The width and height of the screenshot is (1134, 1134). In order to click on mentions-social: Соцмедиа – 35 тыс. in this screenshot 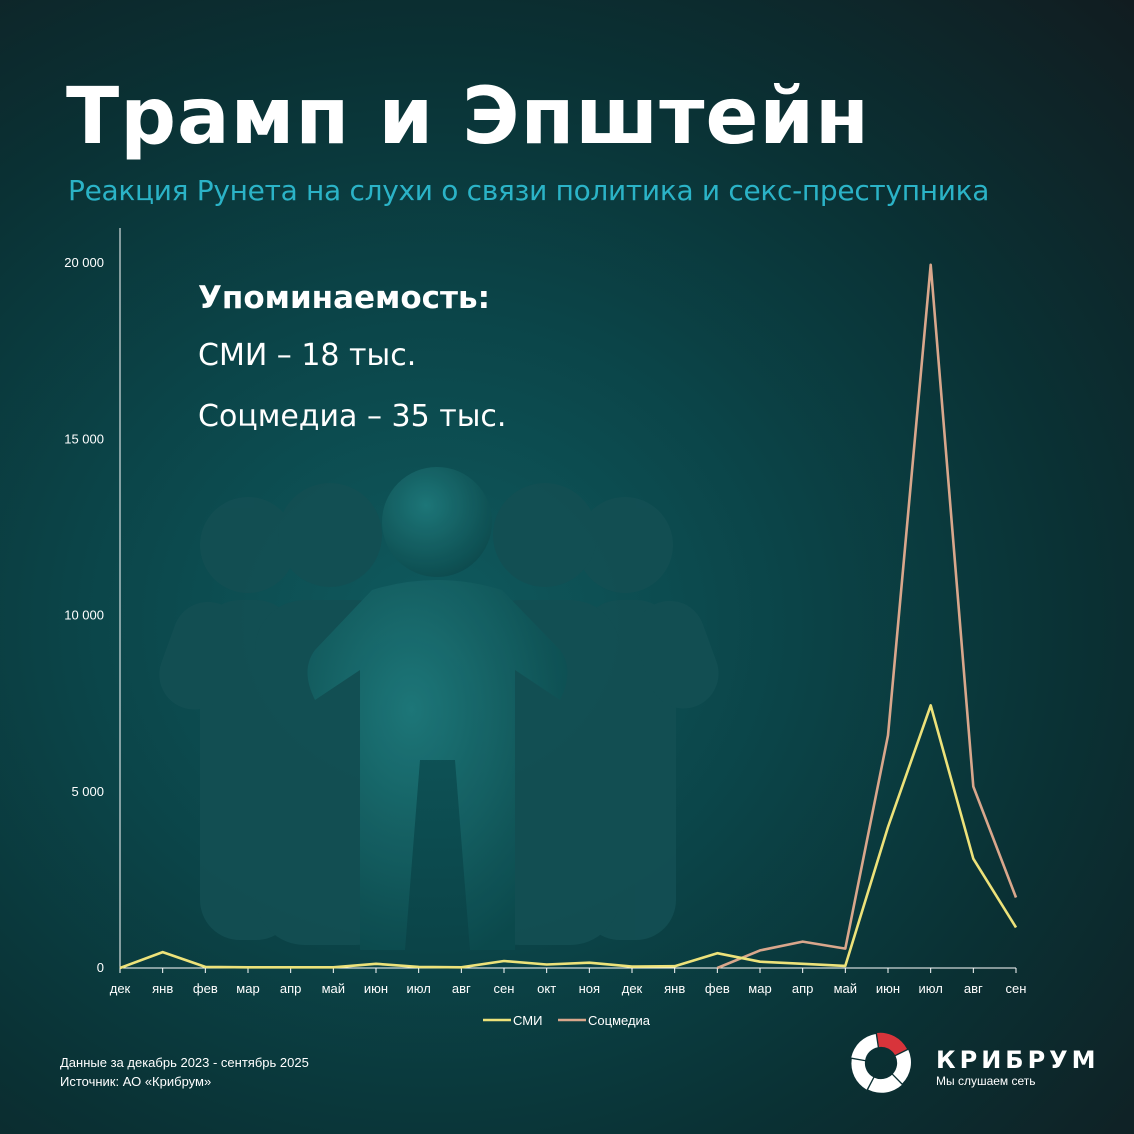, I will do `click(352, 416)`.